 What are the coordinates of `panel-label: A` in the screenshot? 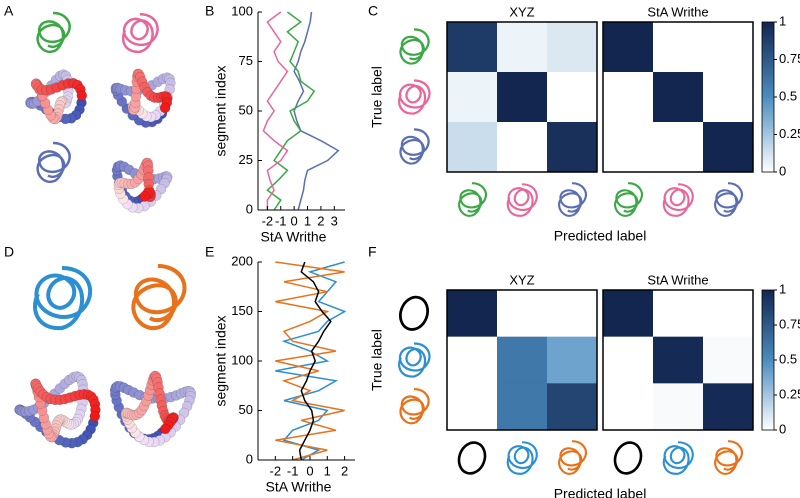 It's located at (9, 11).